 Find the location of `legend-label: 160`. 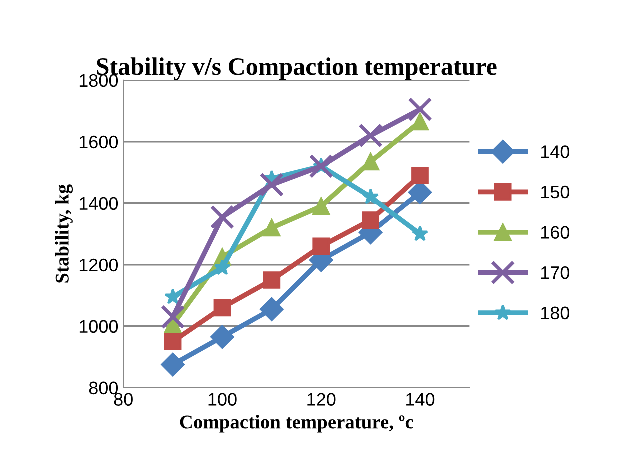

legend-label: 160 is located at coordinates (555, 232).